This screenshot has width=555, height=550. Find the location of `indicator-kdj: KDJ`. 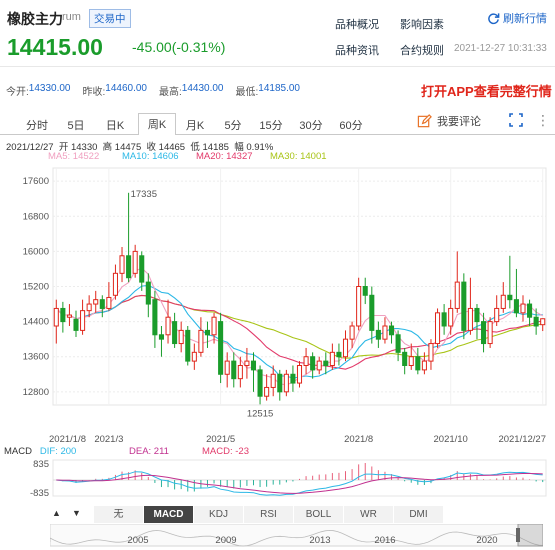

indicator-kdj: KDJ is located at coordinates (219, 514).